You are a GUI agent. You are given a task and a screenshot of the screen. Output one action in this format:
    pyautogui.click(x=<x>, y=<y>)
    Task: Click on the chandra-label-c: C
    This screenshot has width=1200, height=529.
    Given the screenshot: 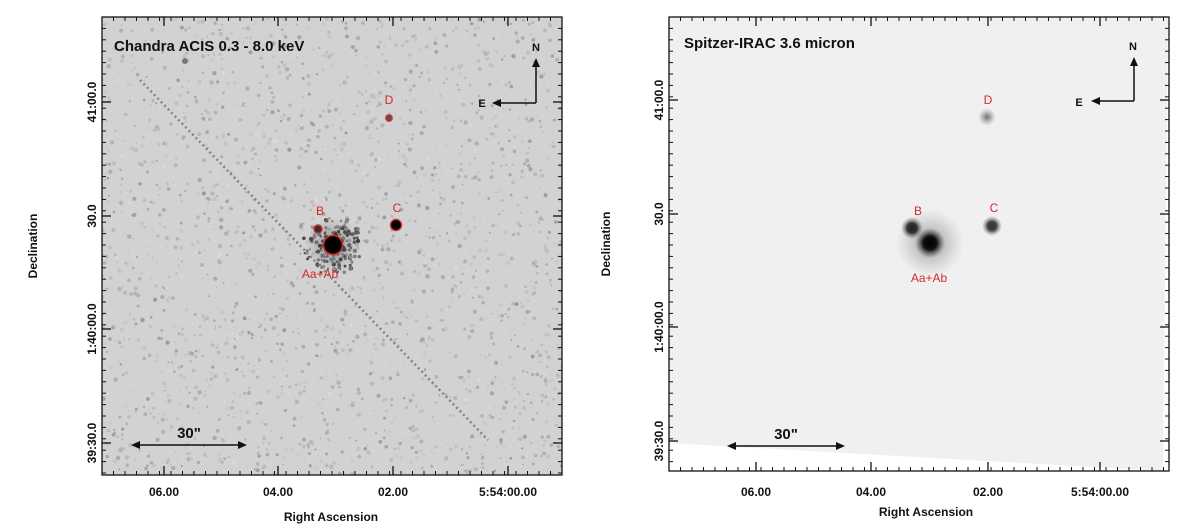 What is the action you would take?
    pyautogui.click(x=397, y=208)
    